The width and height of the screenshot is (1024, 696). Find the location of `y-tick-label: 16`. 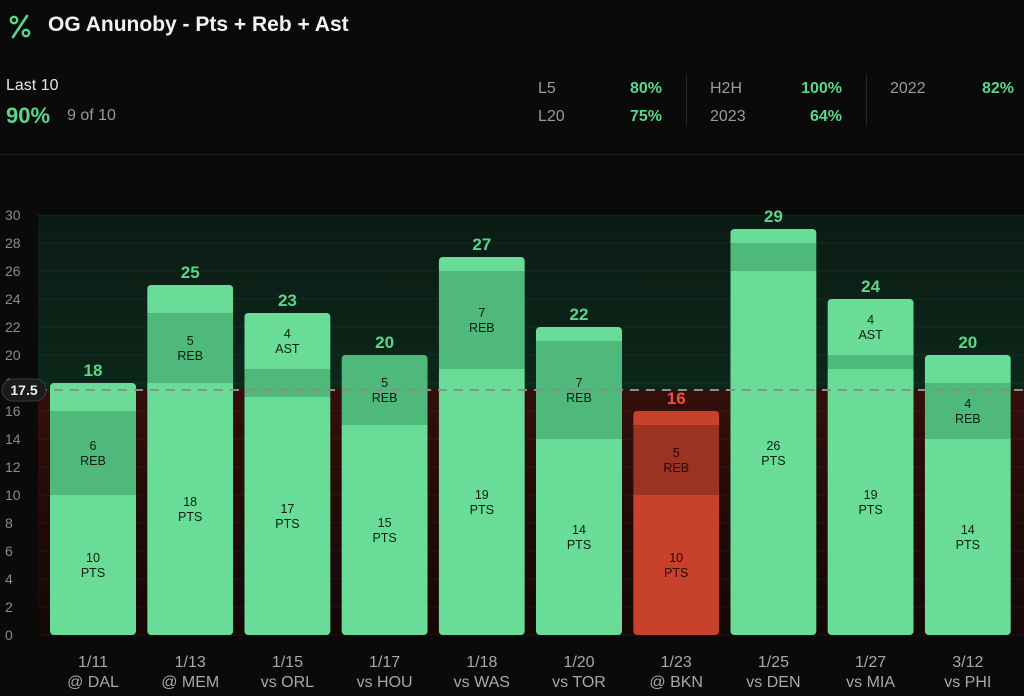

y-tick-label: 16 is located at coordinates (13, 411).